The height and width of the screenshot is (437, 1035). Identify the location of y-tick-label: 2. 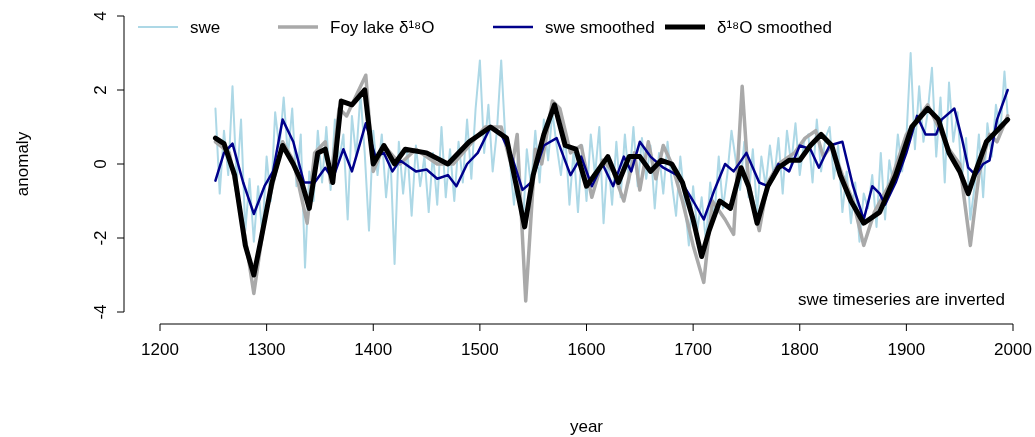
(100, 90).